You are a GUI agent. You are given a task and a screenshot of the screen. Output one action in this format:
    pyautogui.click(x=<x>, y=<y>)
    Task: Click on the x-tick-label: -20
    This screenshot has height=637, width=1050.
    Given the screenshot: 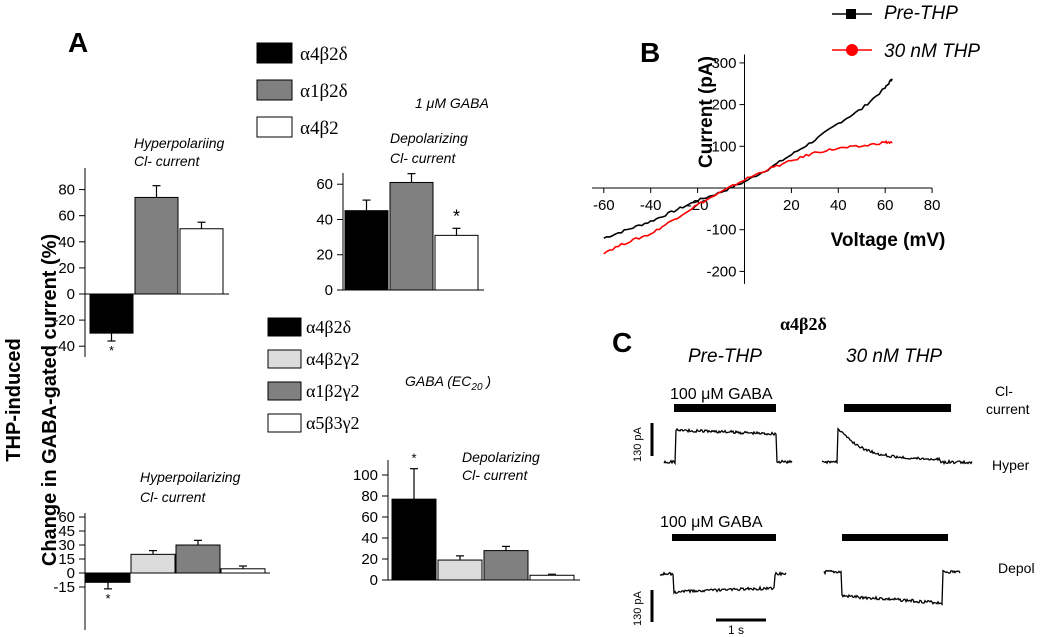 What is the action you would take?
    pyautogui.click(x=698, y=205)
    